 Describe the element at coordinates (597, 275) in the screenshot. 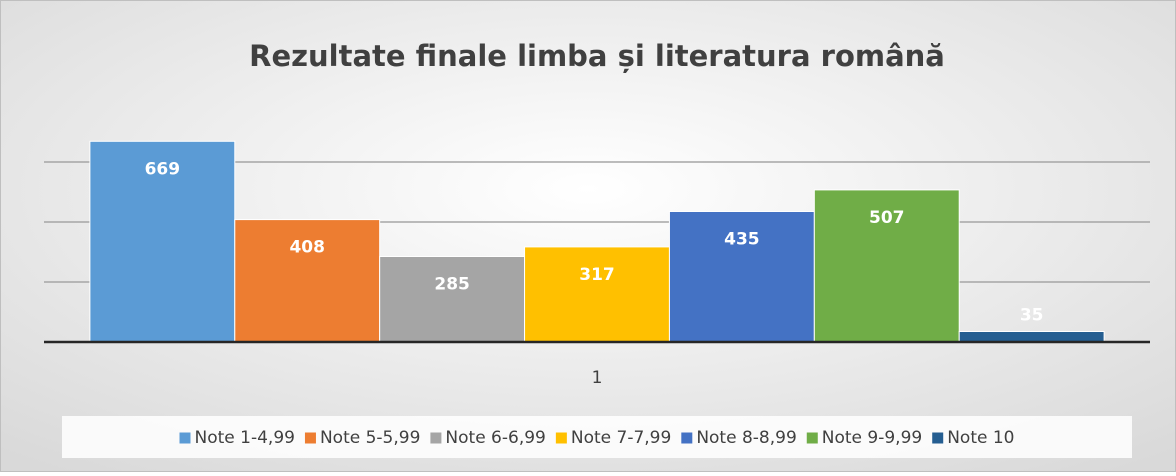

I see `data-label: 317` at that location.